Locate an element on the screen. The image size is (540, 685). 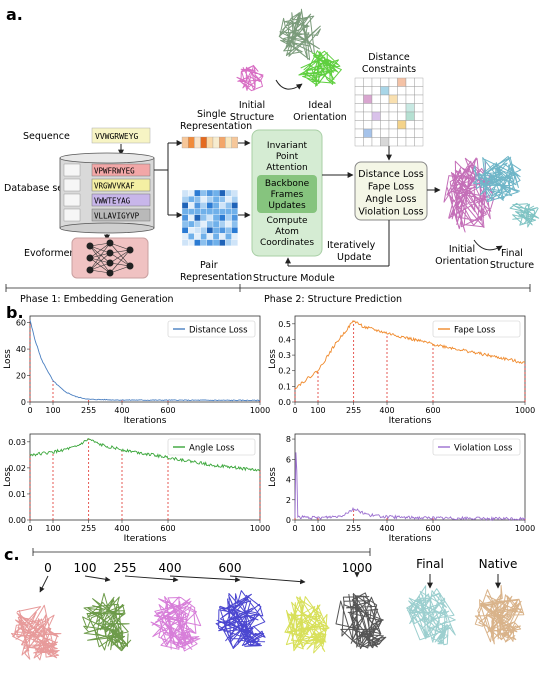
msa-sequence: VRGWVVKAF is located at coordinates (114, 186).